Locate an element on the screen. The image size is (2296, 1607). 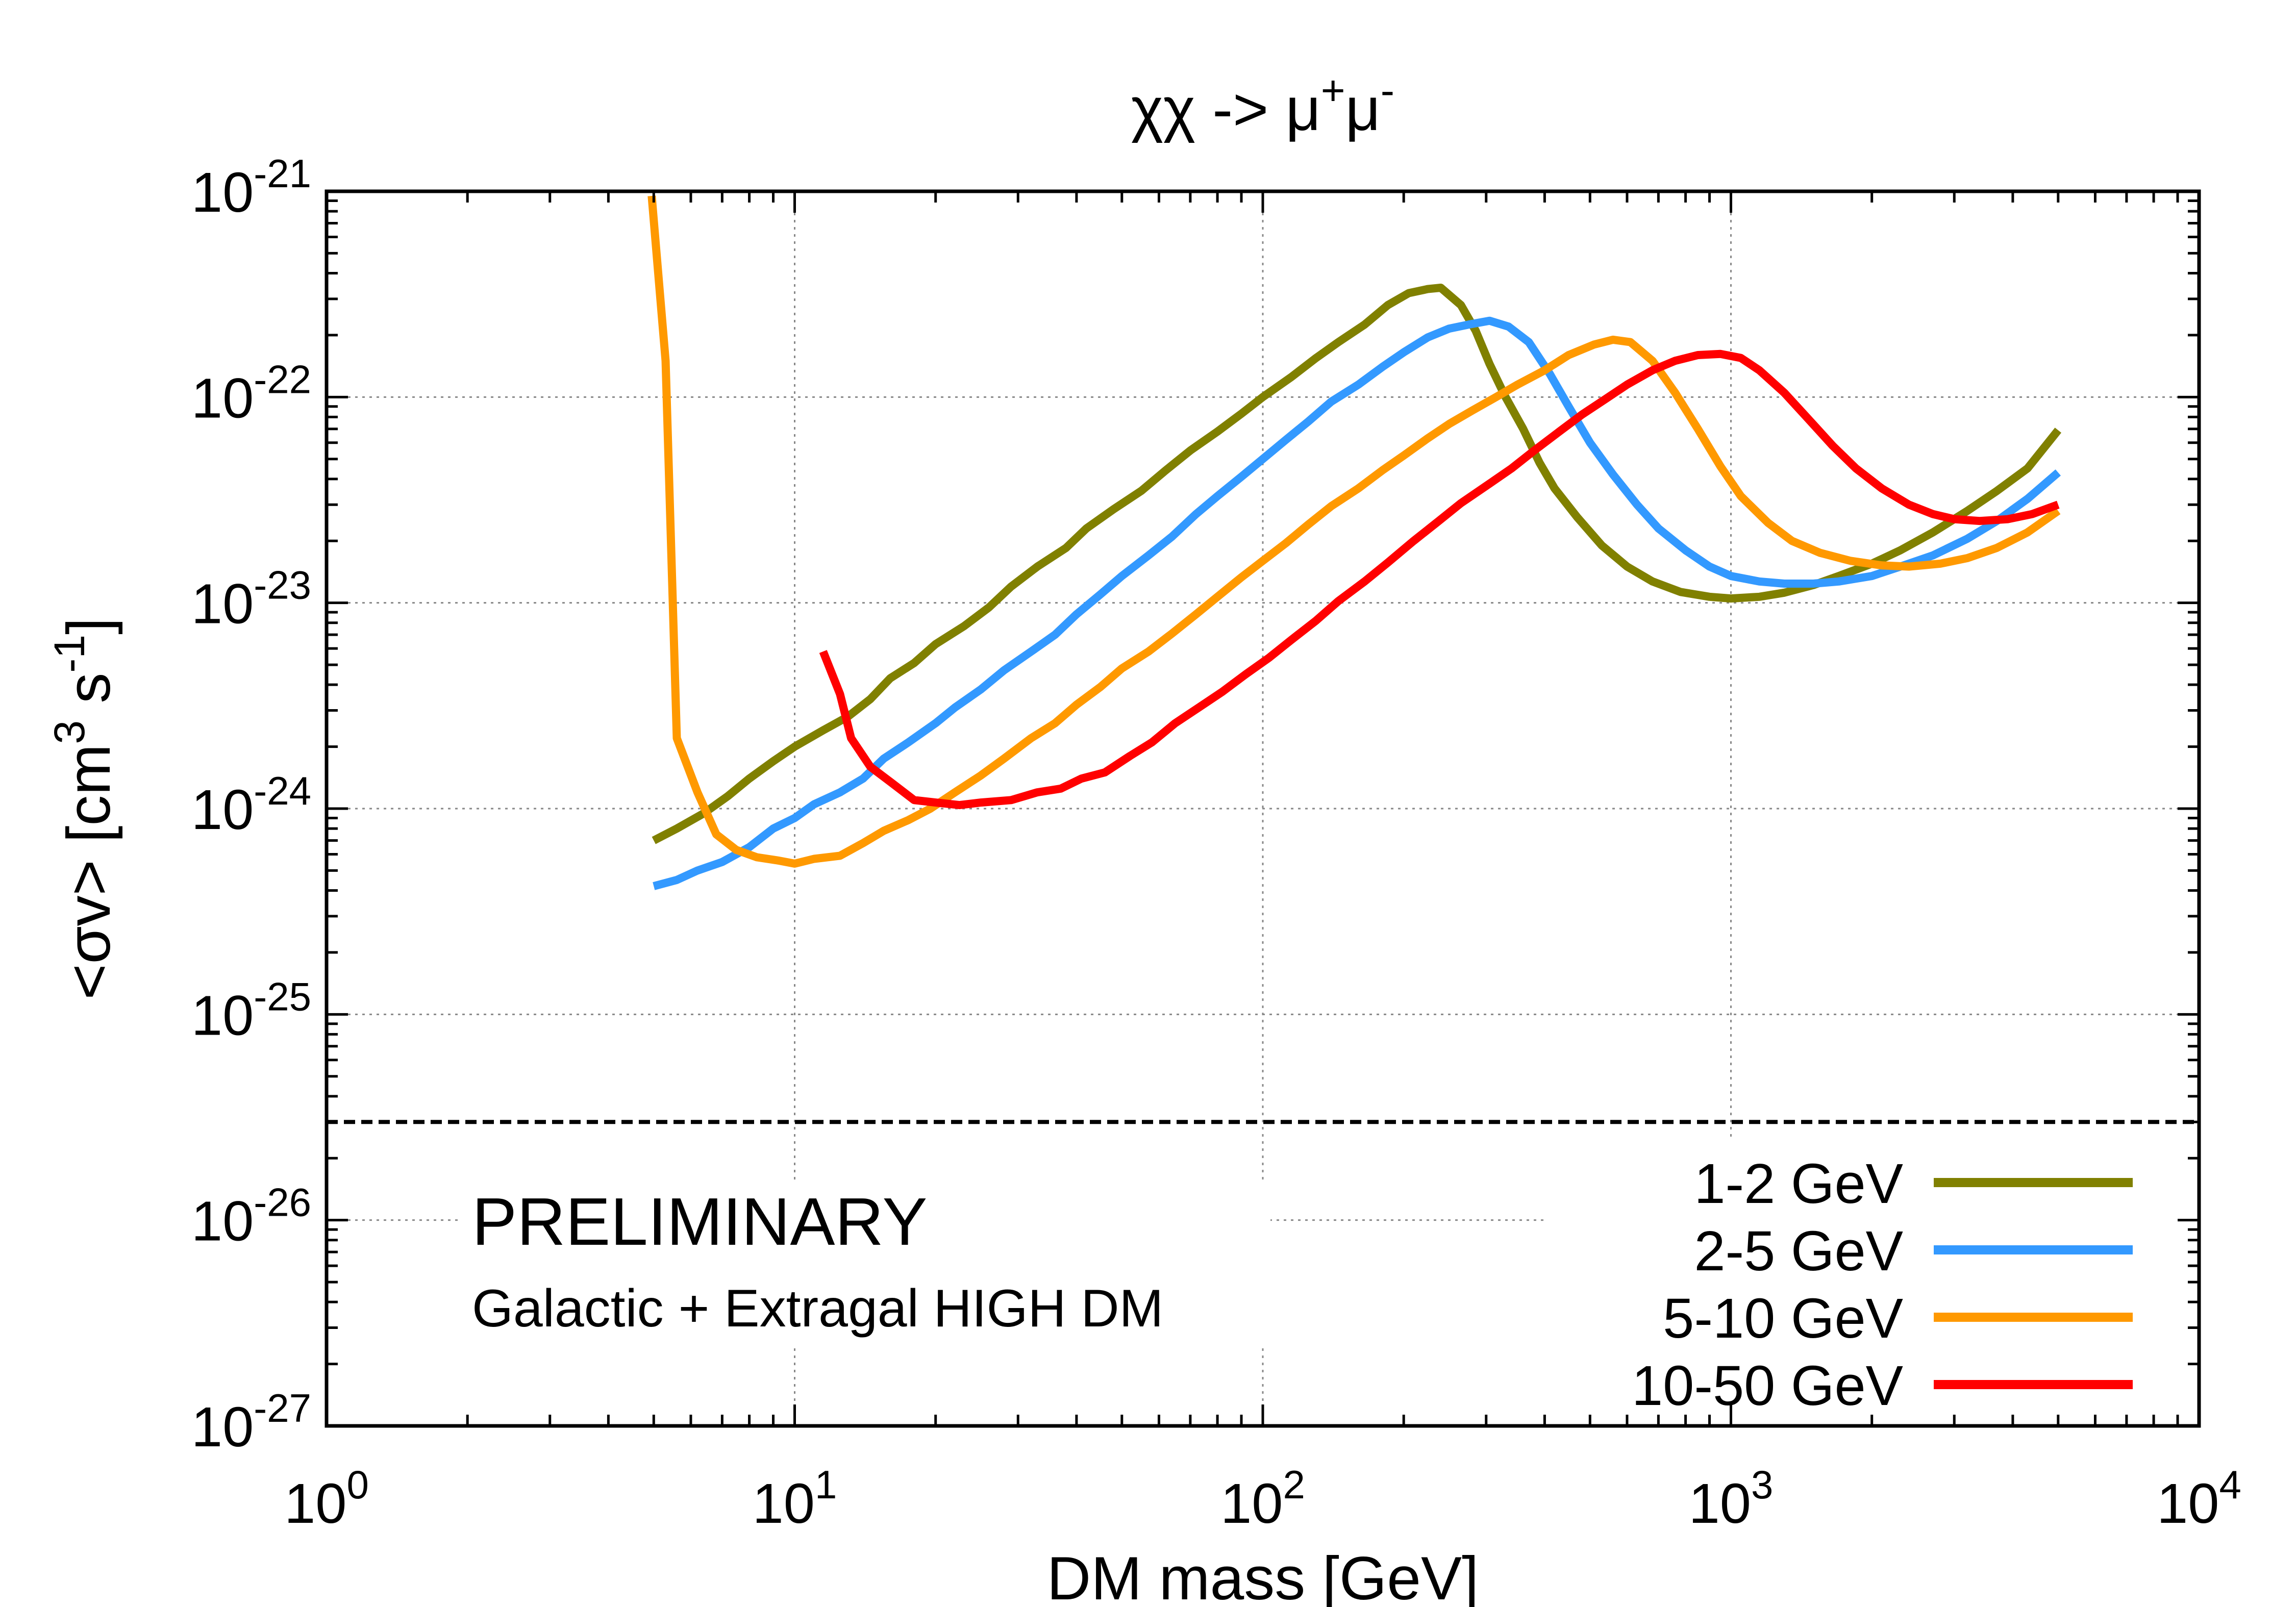
y-tick-label: 10-23 is located at coordinates (251, 599).